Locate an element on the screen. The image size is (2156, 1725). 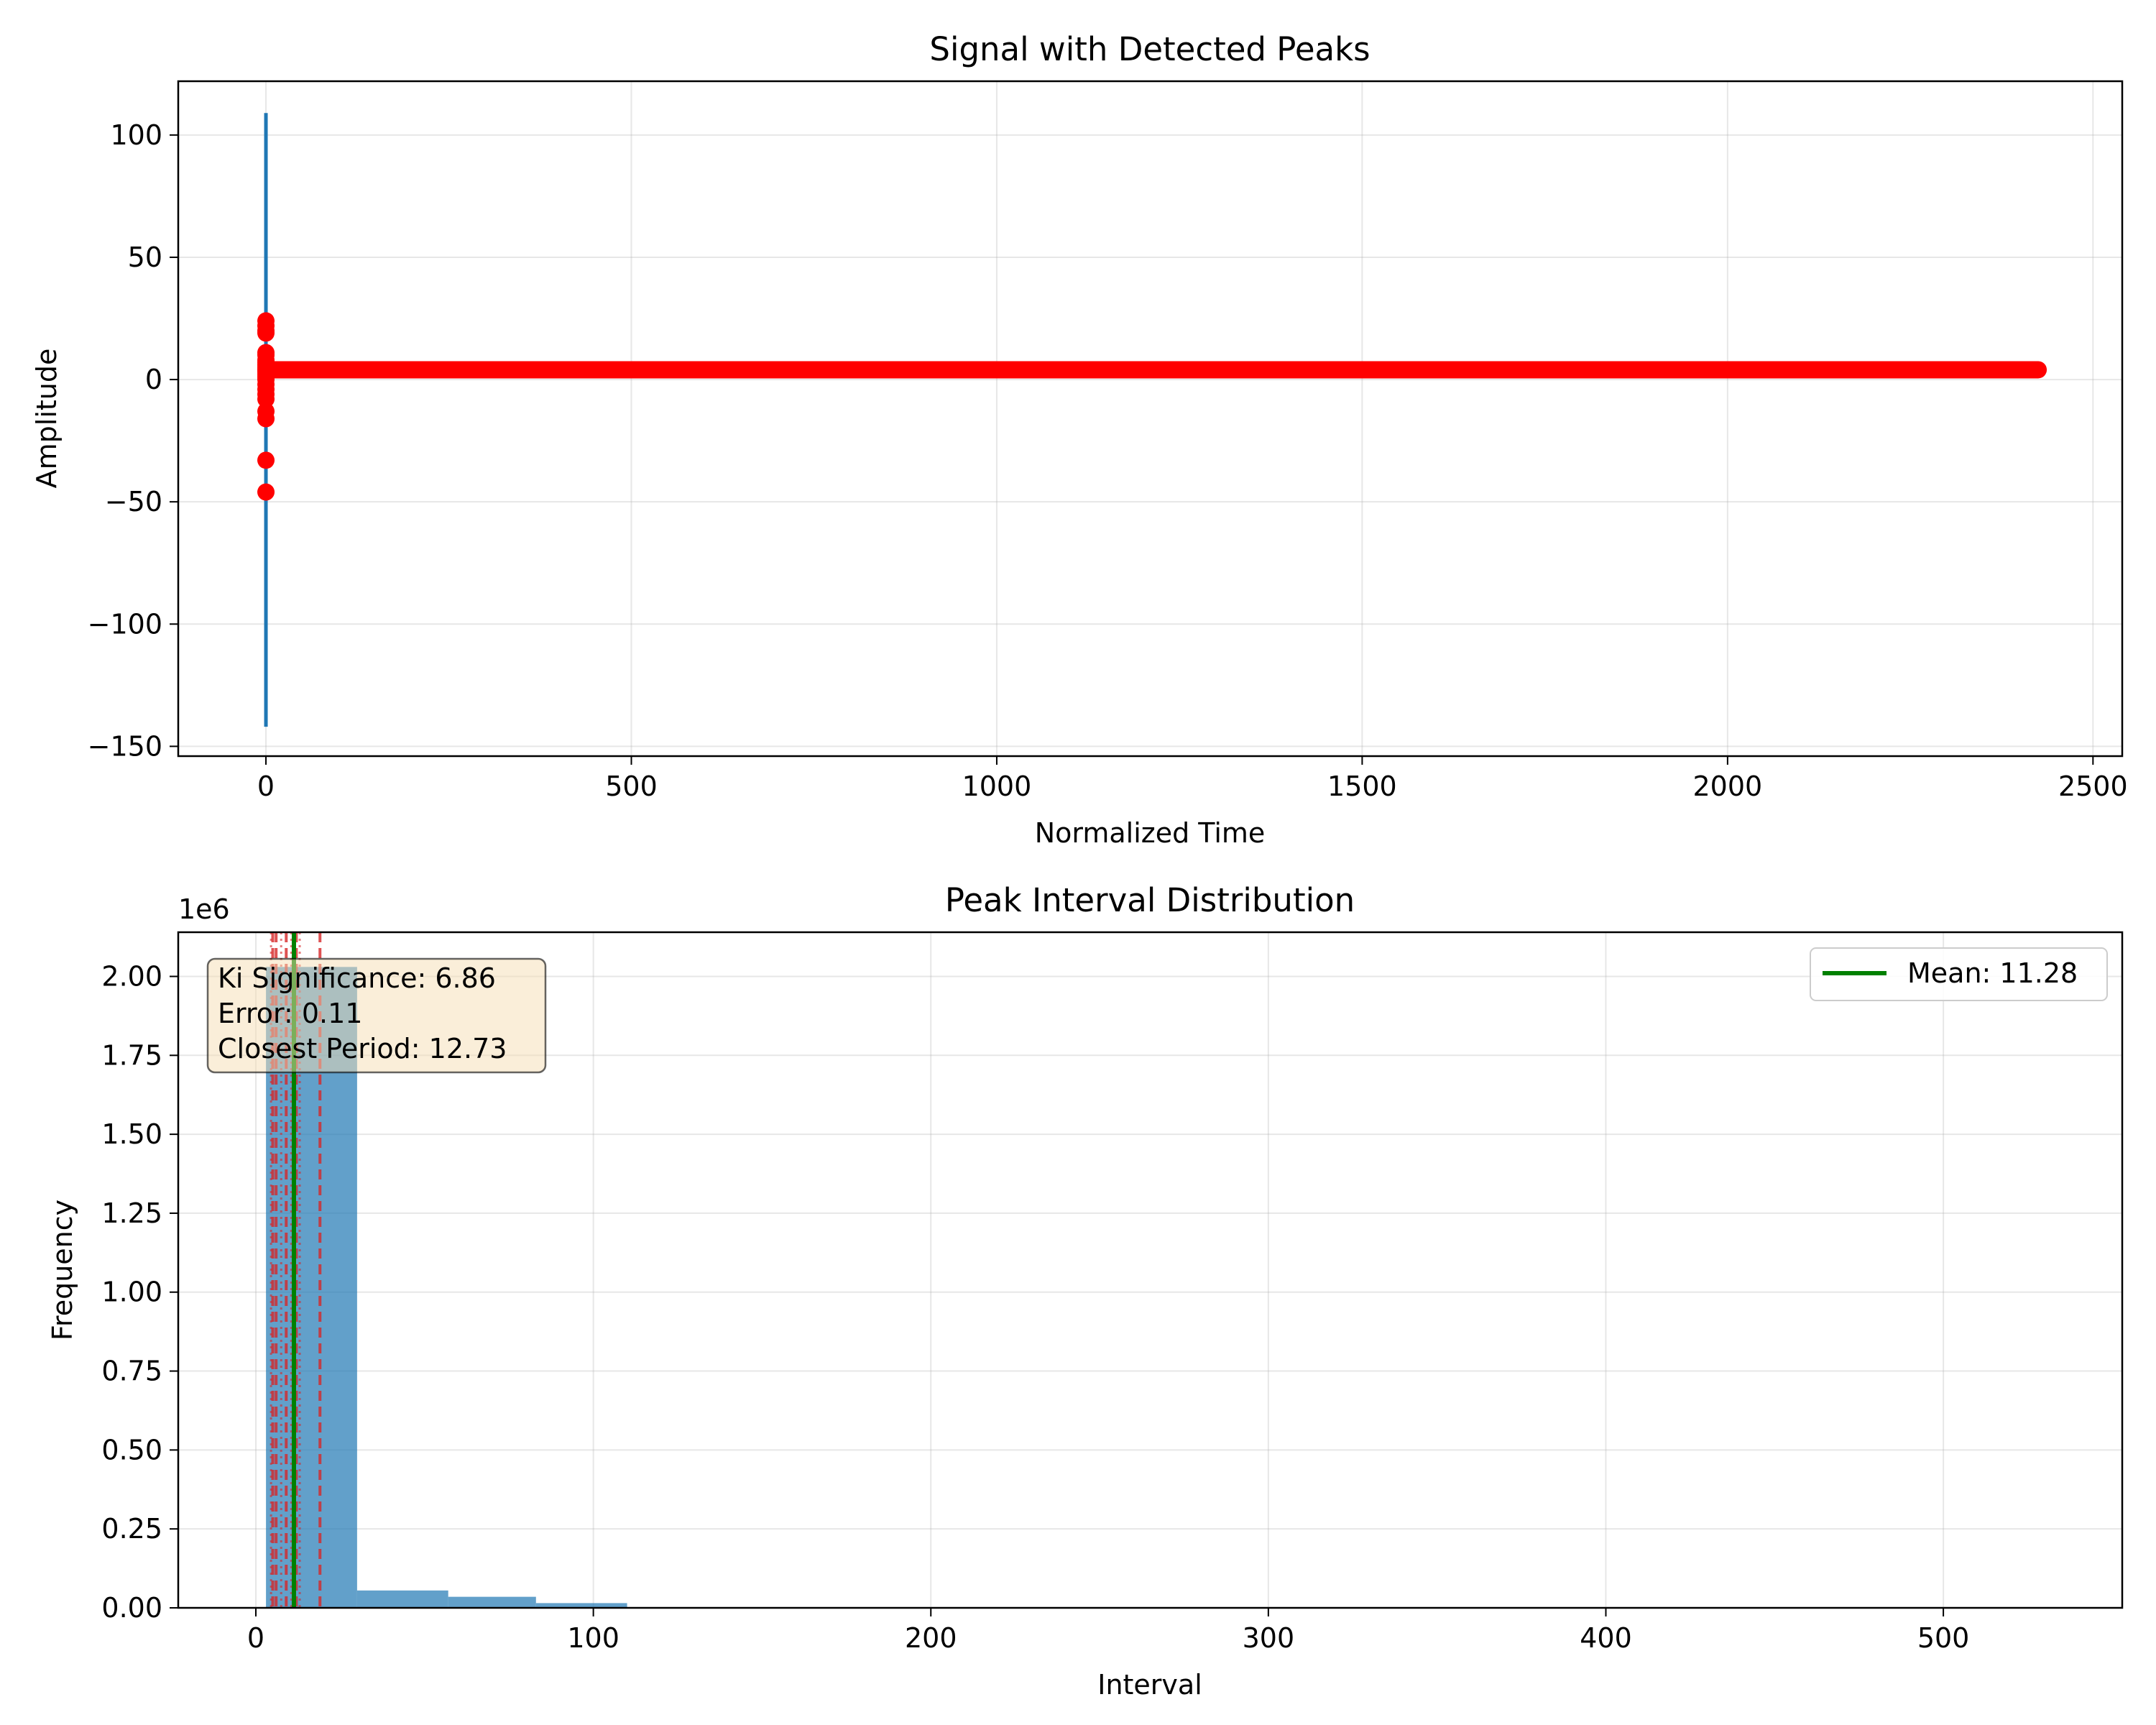
signal-y-ticks: −150 −100 −50 0 50 100 is located at coordinates (133, 440).